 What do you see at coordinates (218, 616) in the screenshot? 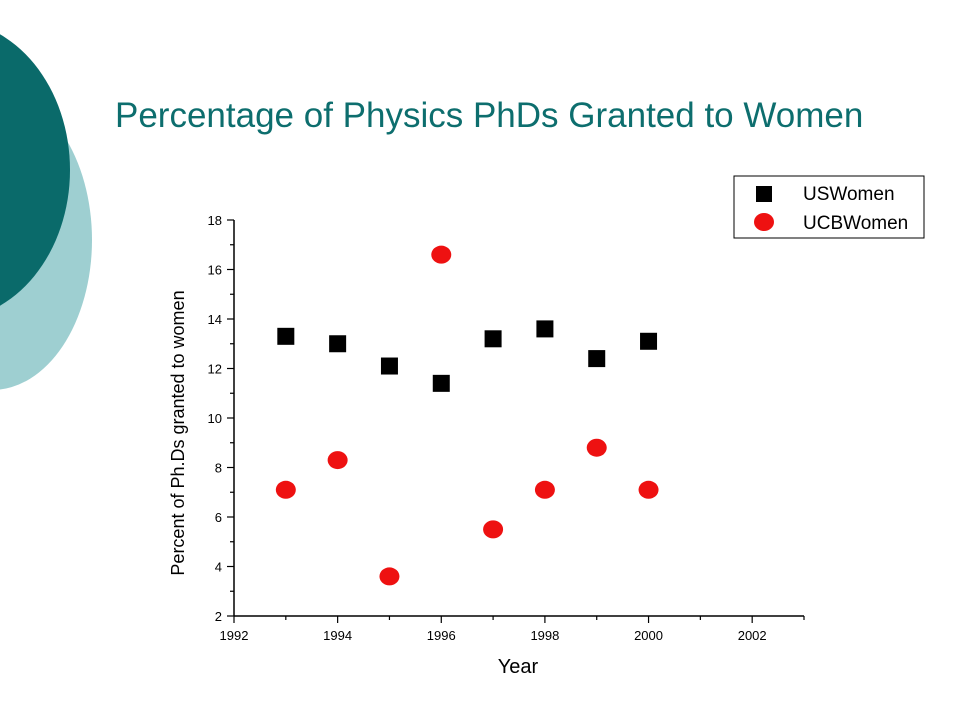
I see `y-tick-label: 2` at bounding box center [218, 616].